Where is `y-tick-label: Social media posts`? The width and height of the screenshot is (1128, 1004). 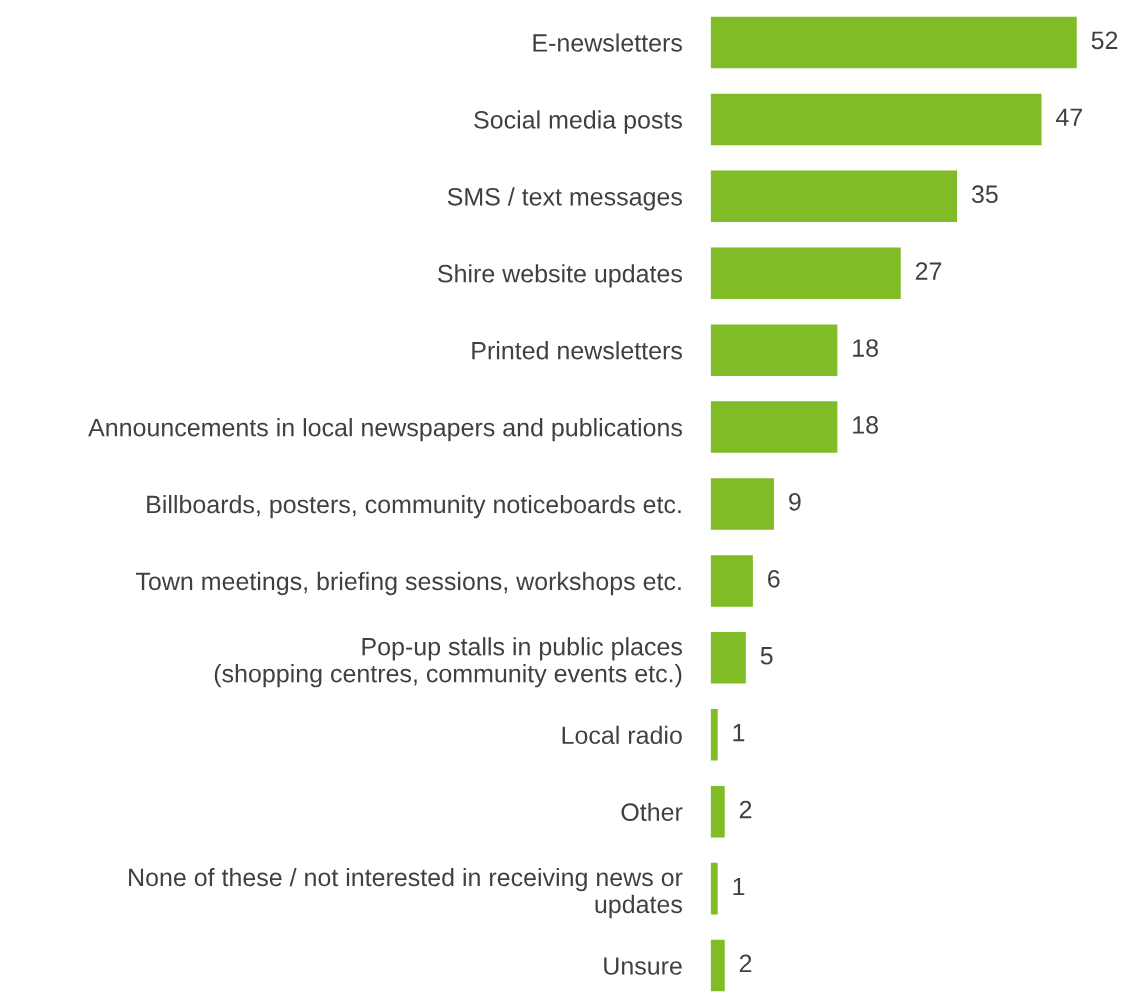
y-tick-label: Social media posts is located at coordinates (578, 122).